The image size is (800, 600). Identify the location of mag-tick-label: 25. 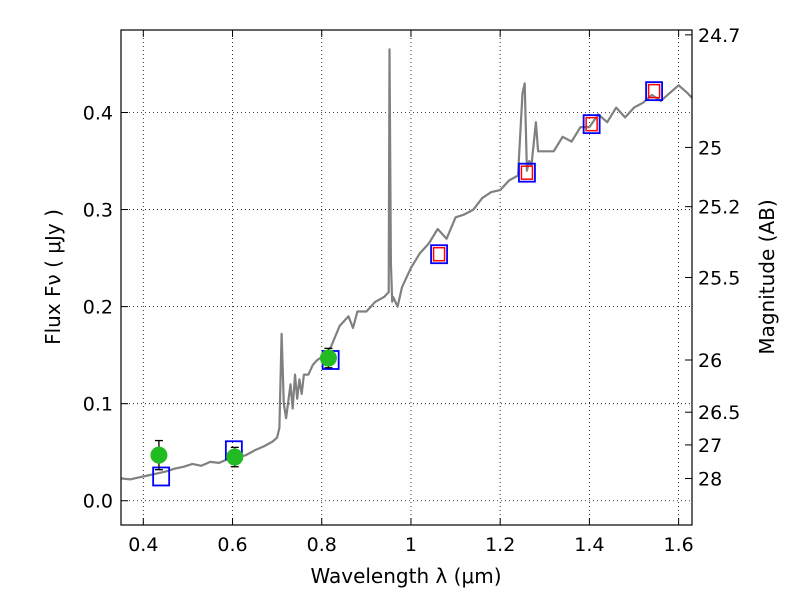
(710, 148).